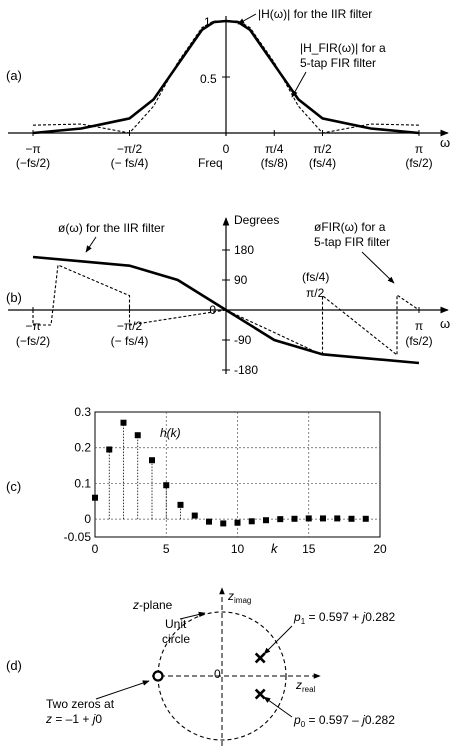 The width and height of the screenshot is (461, 747). What do you see at coordinates (176, 624) in the screenshot?
I see `panel-d-unit-circle-1: Unit` at bounding box center [176, 624].